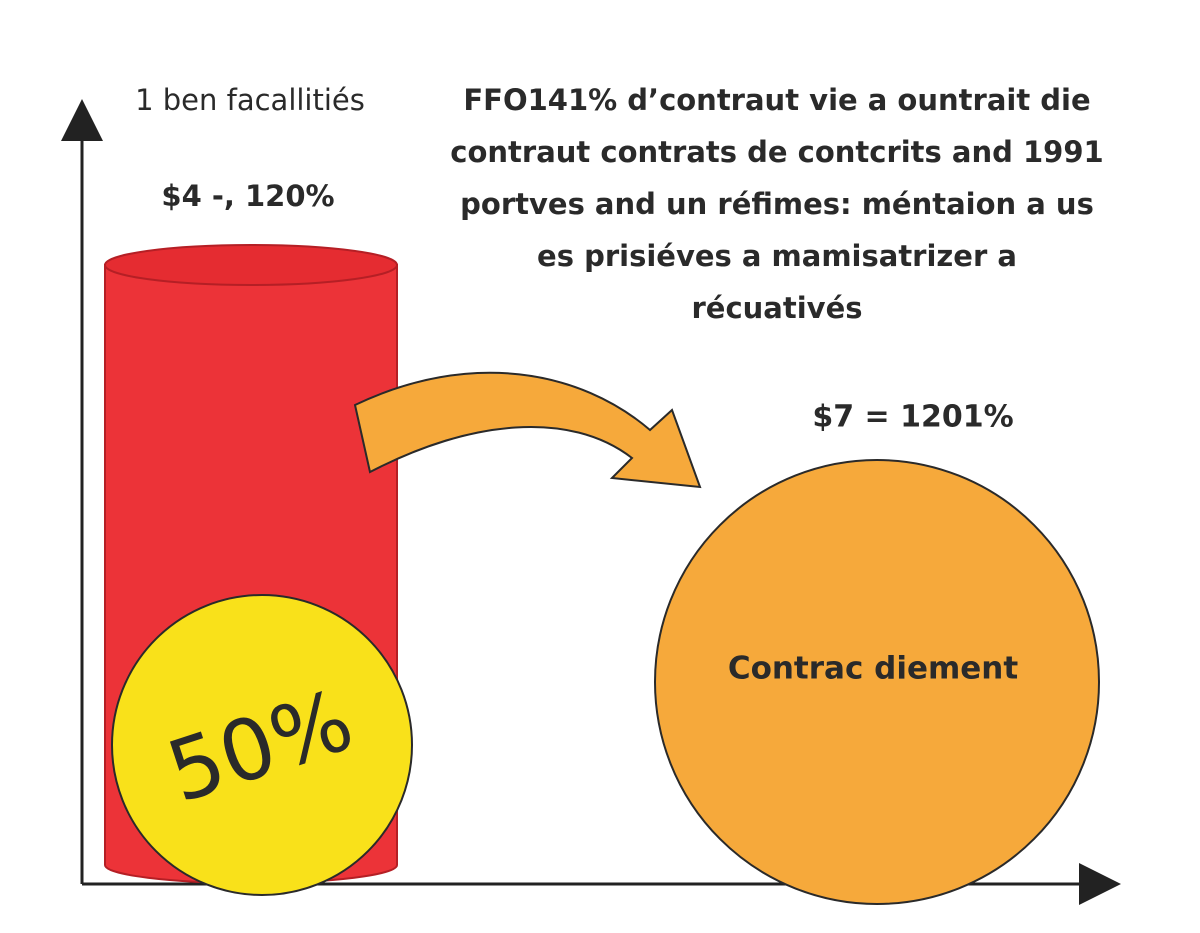  I want to click on bar-value: $4 -, 120%, so click(247, 196).